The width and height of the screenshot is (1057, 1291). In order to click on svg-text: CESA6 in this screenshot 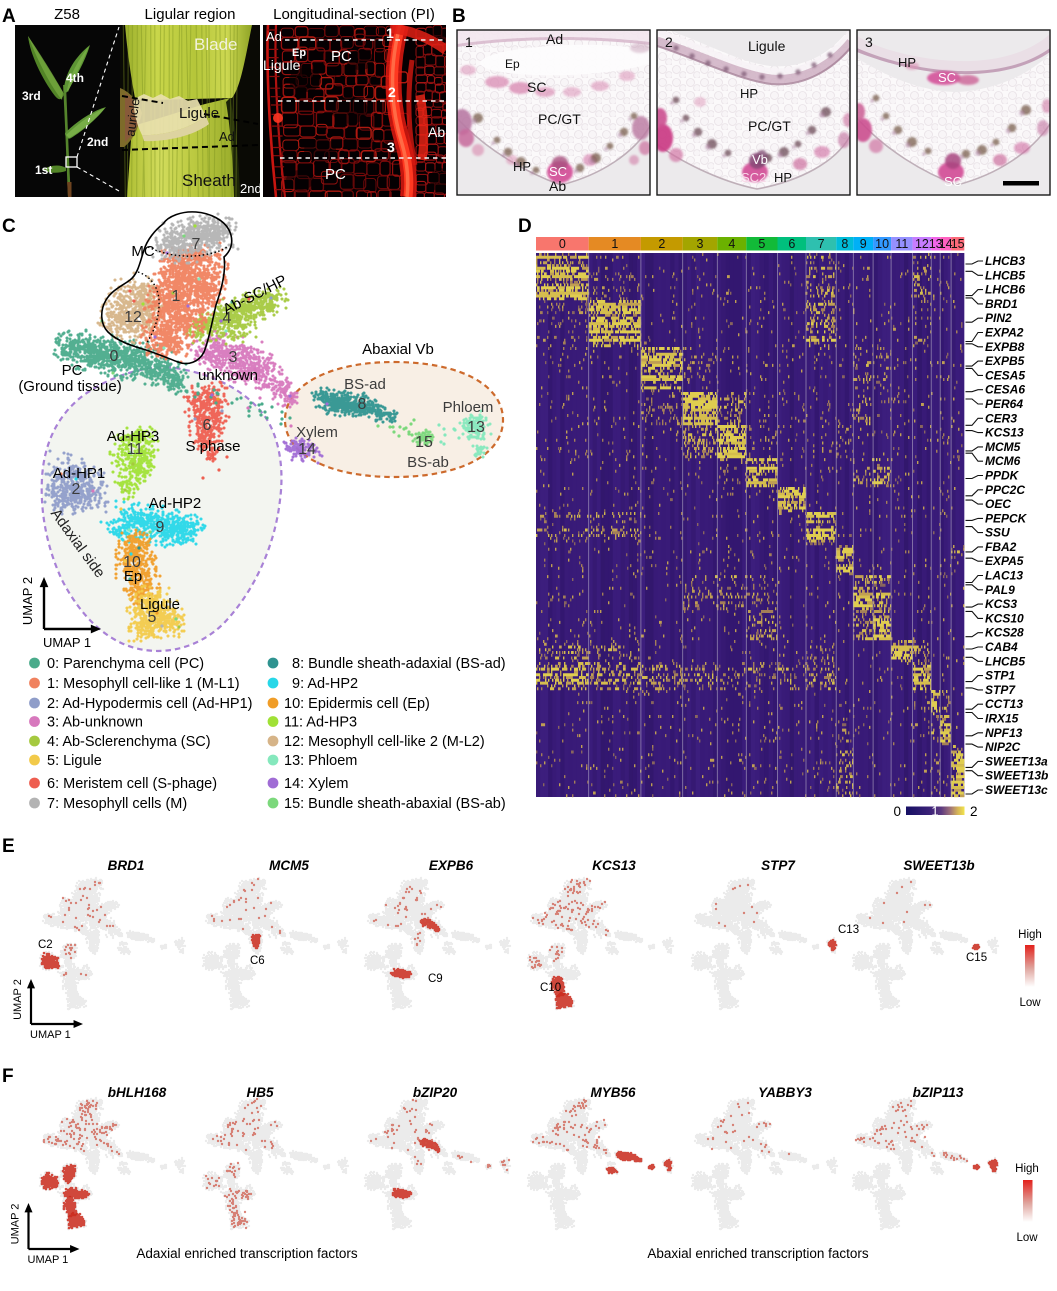, I will do `click(1005, 390)`.